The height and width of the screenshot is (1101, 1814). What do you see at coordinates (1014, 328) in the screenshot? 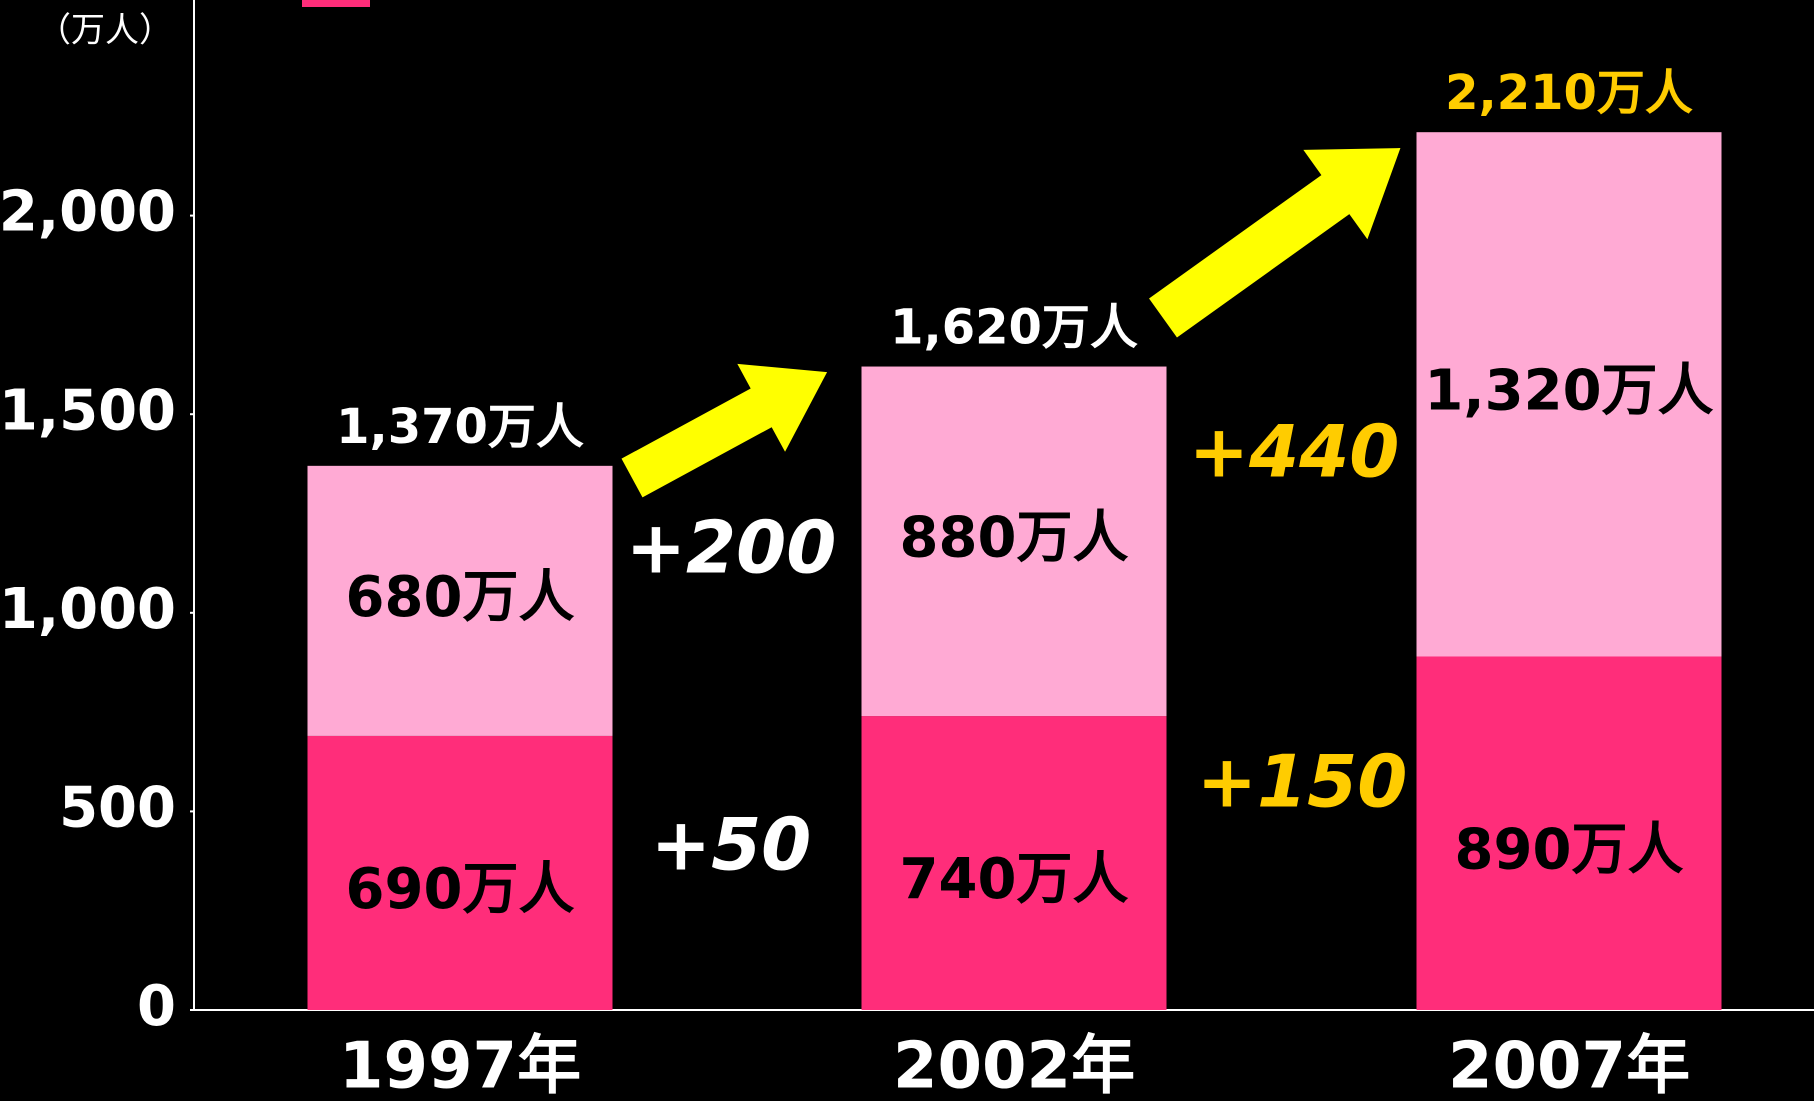
I see `total-label: 1,620万人` at bounding box center [1014, 328].